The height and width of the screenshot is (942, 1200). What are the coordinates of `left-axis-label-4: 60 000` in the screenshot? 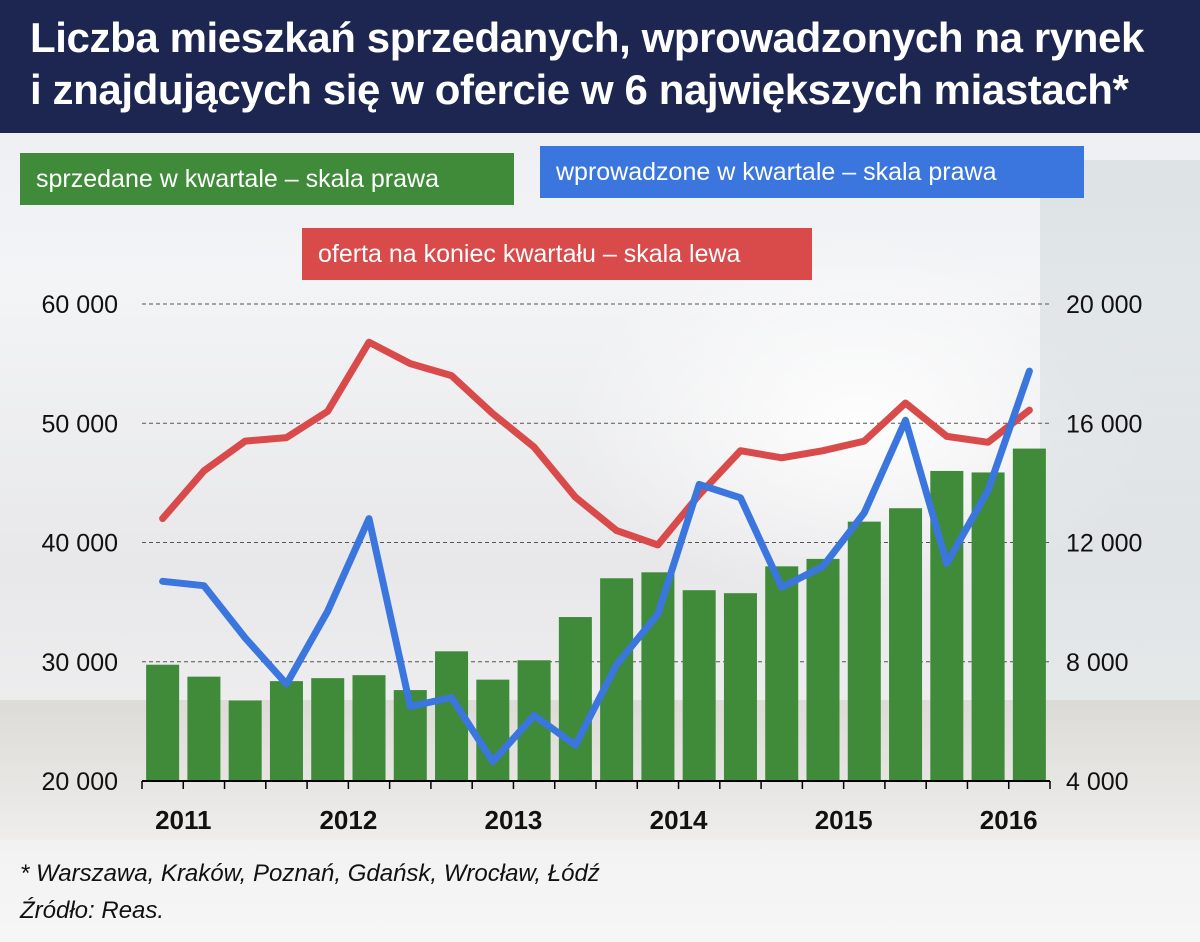 It's located at (80, 305).